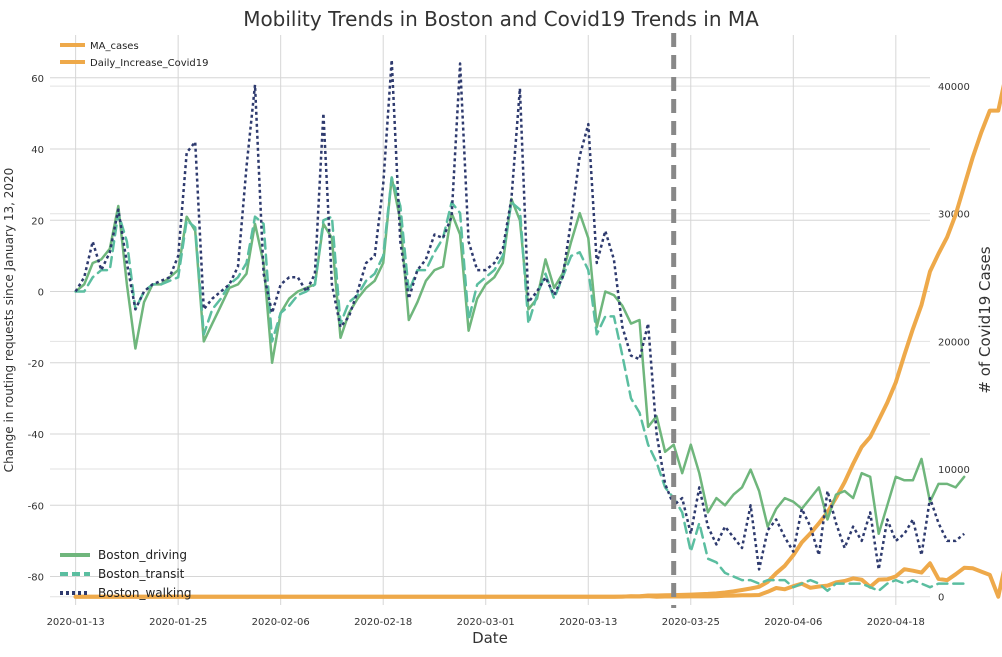  What do you see at coordinates (36, 506) in the screenshot?
I see `left-y-tick-label: -60` at bounding box center [36, 506].